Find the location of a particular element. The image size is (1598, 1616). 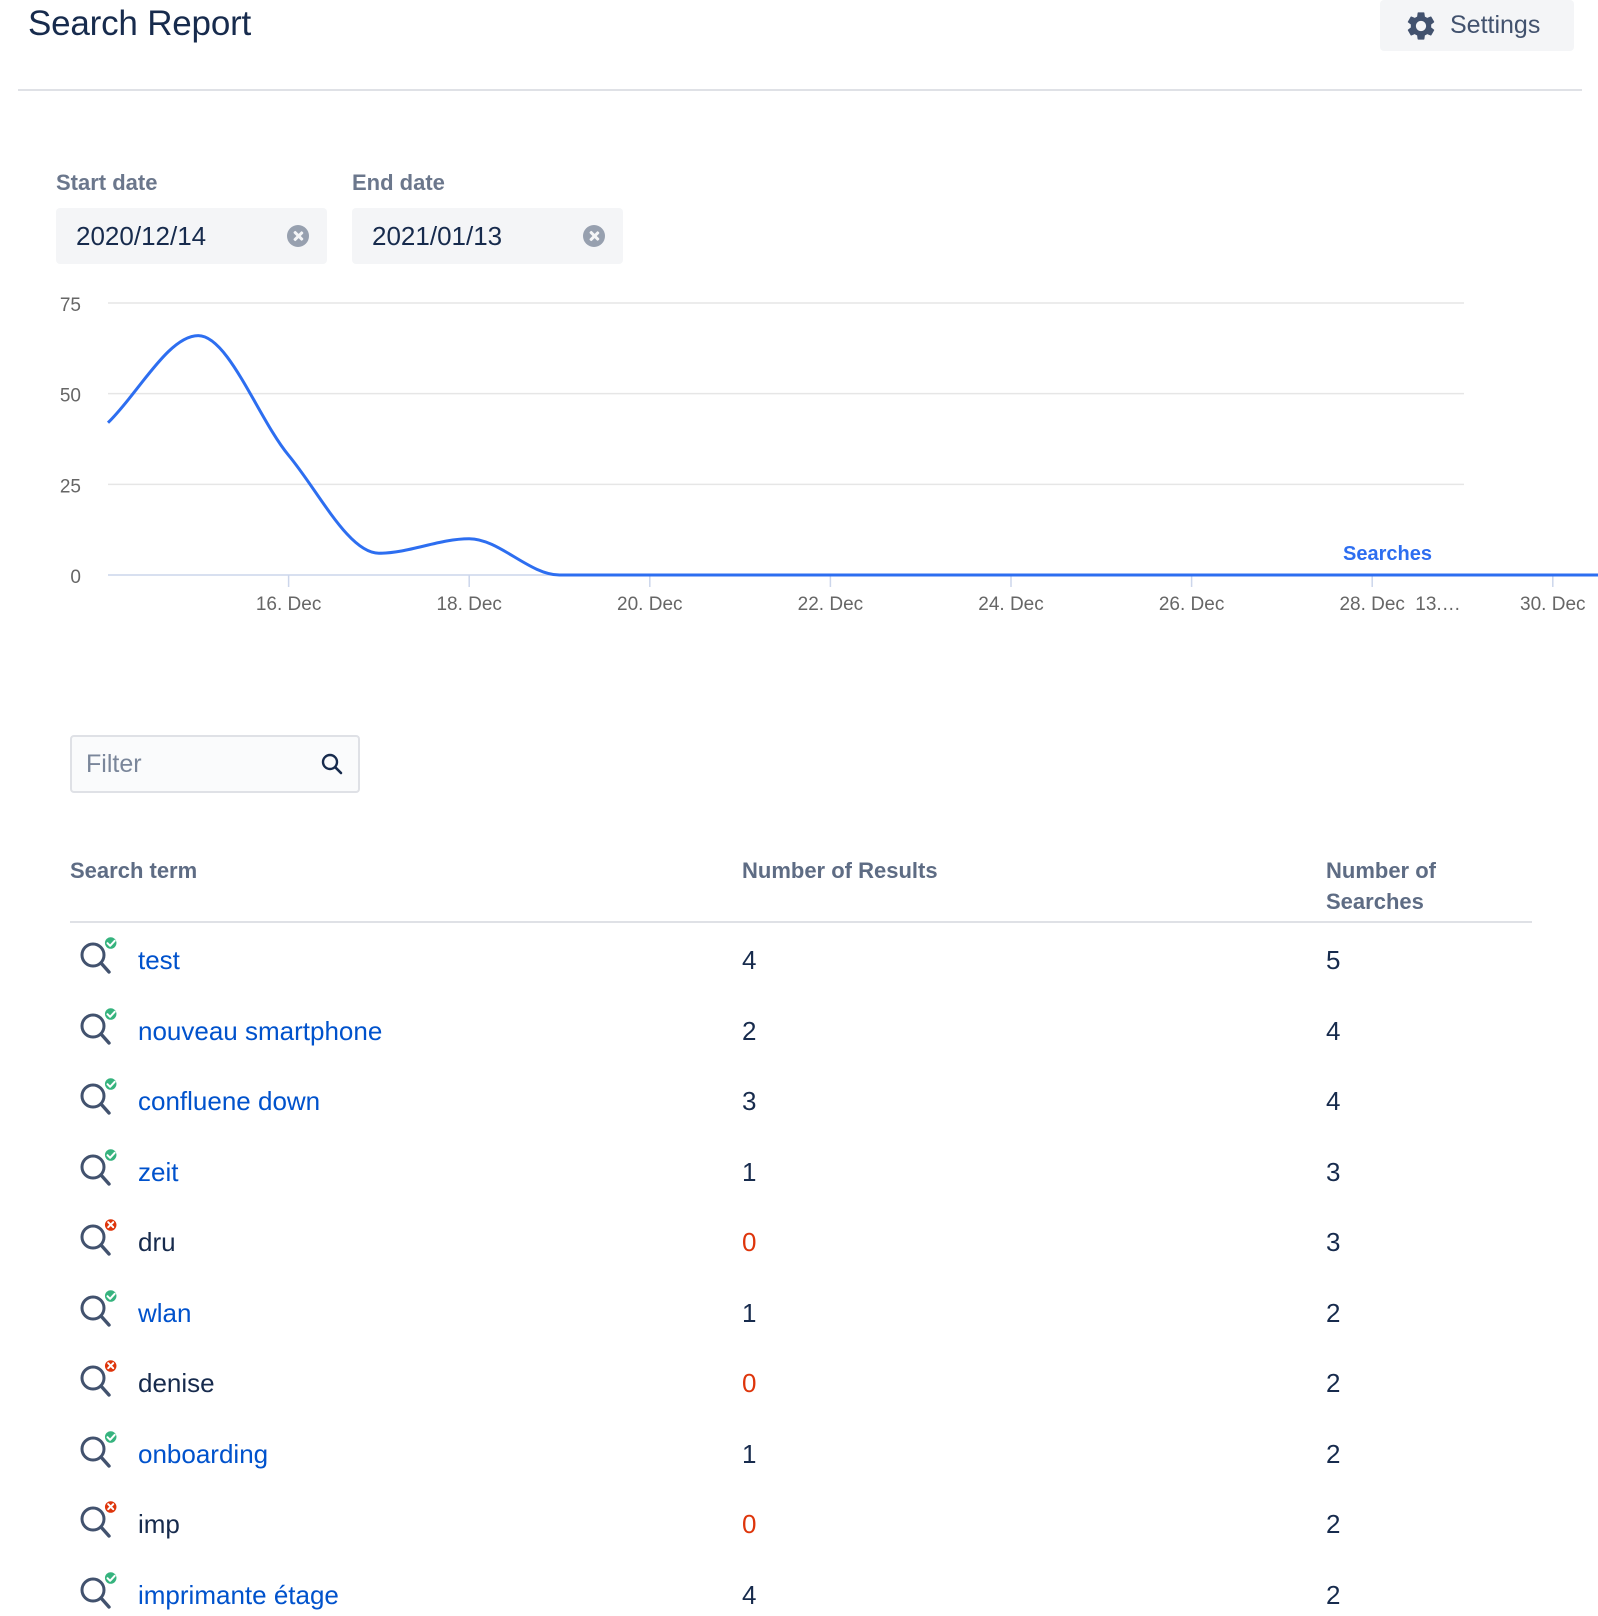

y-tick-label: 0 is located at coordinates (75, 577).